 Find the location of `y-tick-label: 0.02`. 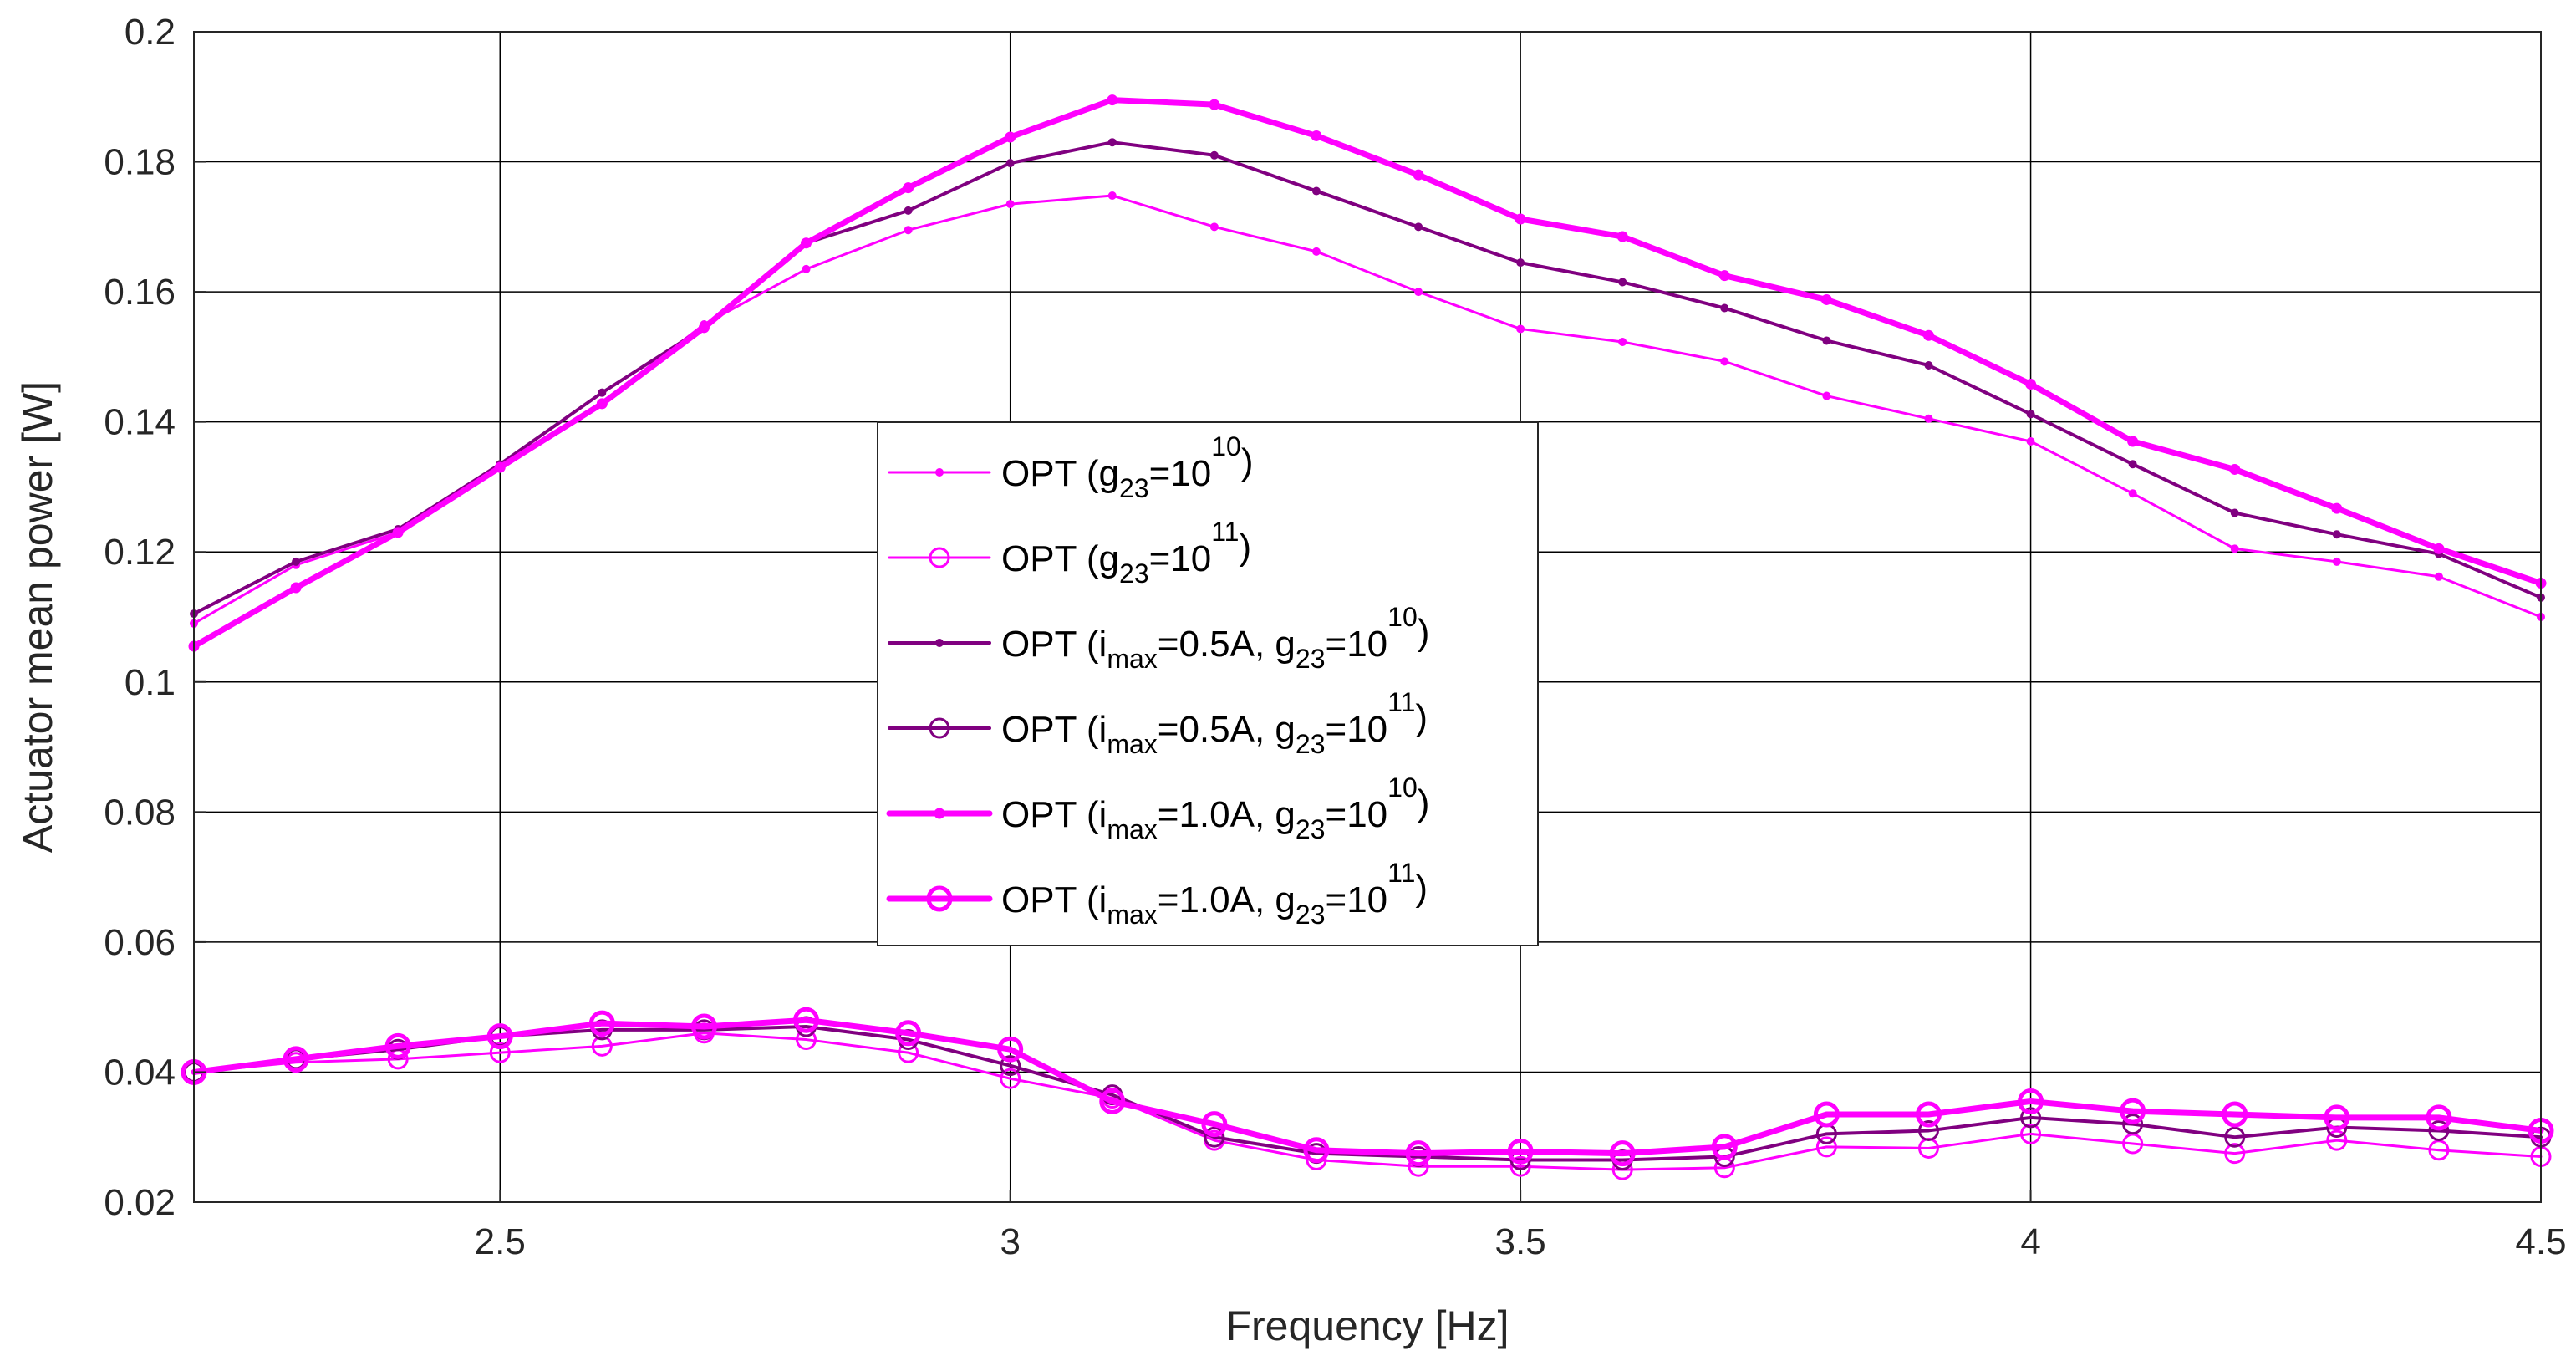

y-tick-label: 0.02 is located at coordinates (140, 1202).